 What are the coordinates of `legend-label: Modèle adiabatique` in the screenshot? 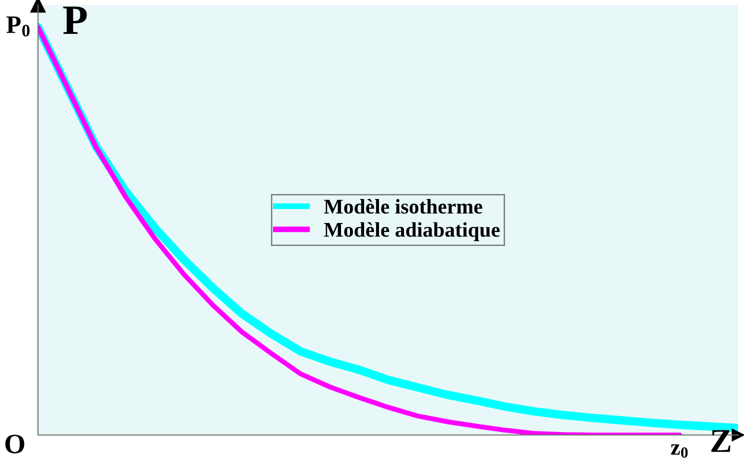 It's located at (412, 232).